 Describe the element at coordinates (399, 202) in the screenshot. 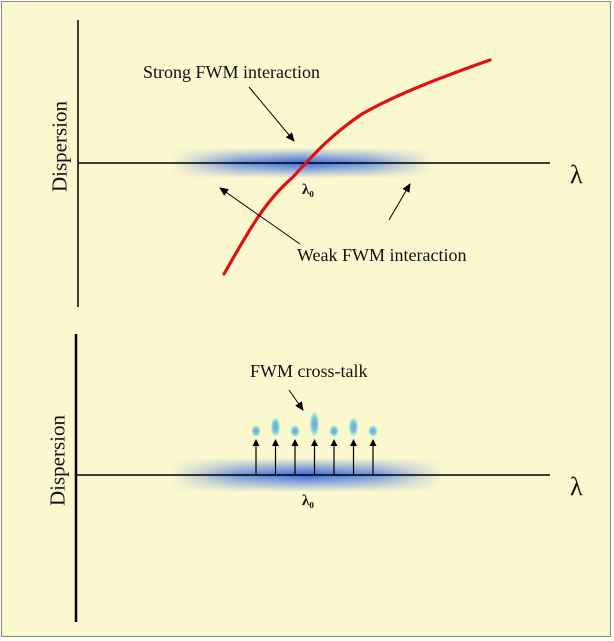

I see `weak-fwm-arrow-right` at that location.